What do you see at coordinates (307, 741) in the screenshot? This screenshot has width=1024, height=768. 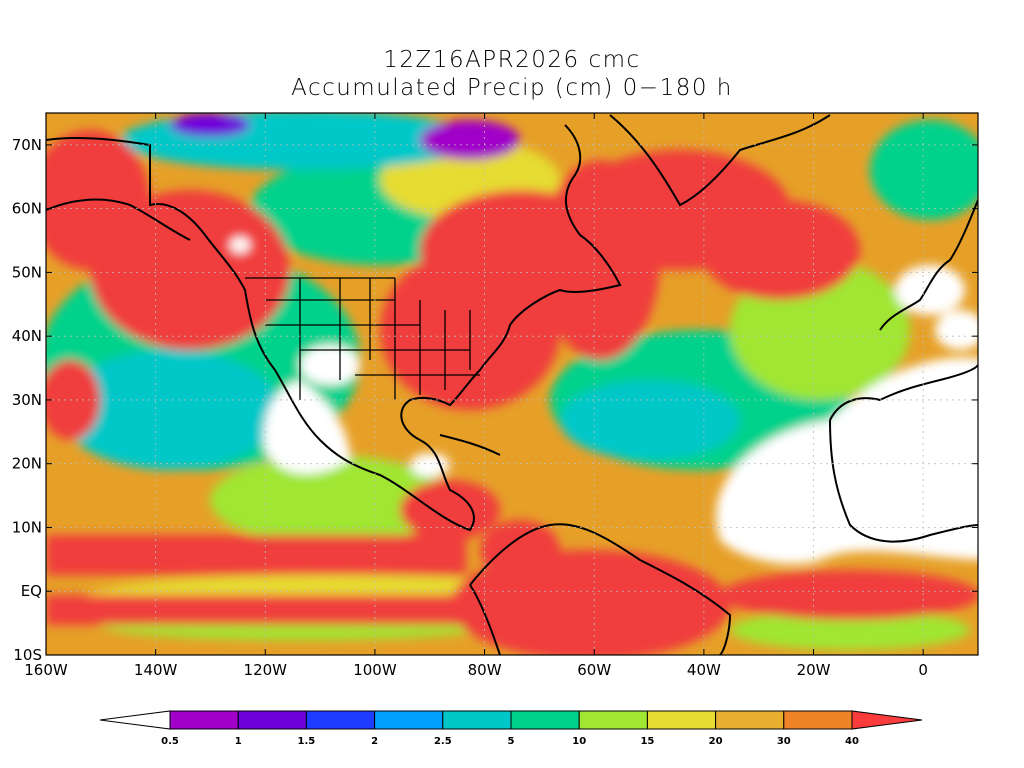 I see `colorbar-label: 1.5` at bounding box center [307, 741].